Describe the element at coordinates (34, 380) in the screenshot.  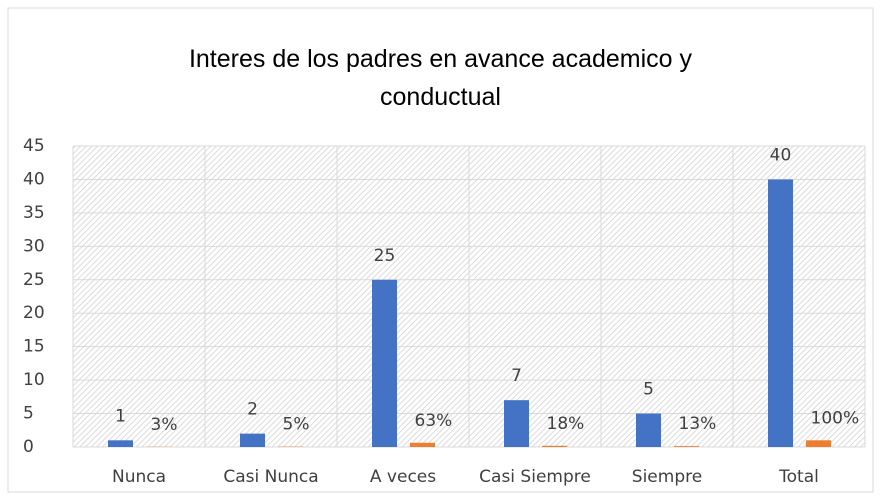
I see `y-tick-label: 10` at that location.